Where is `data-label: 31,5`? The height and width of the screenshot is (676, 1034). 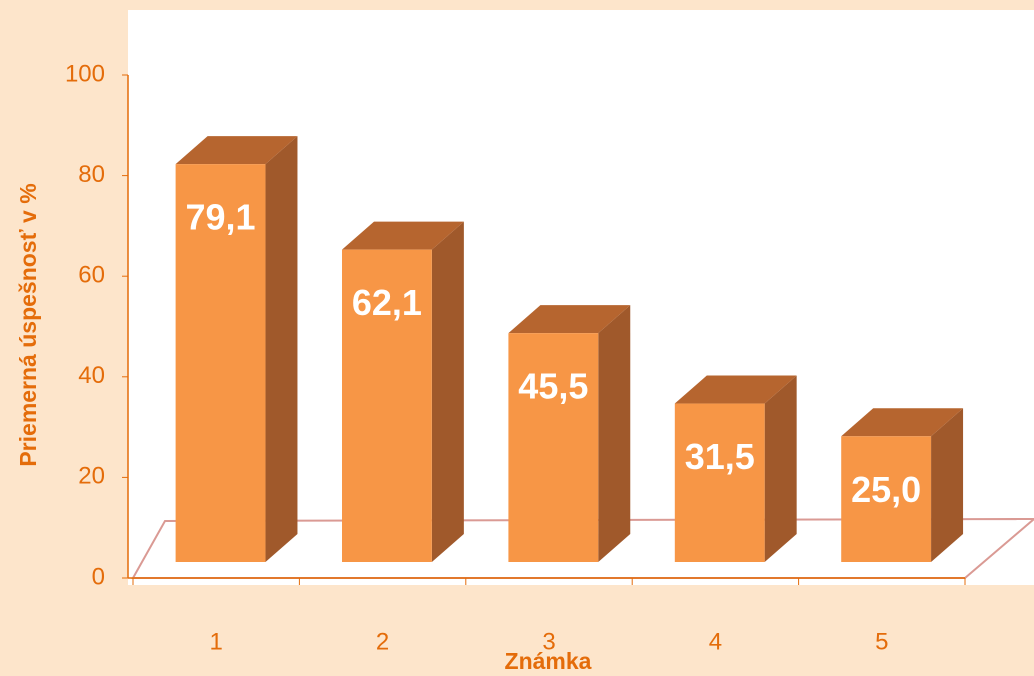
data-label: 31,5 is located at coordinates (720, 456).